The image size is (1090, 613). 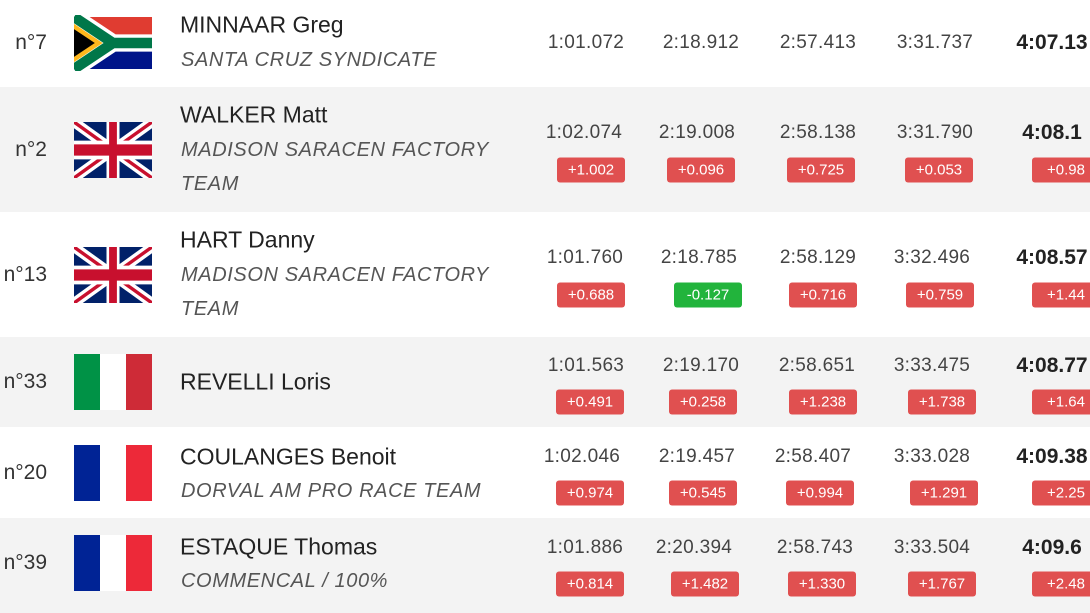 I want to click on split-diff: +1.291, so click(x=944, y=493).